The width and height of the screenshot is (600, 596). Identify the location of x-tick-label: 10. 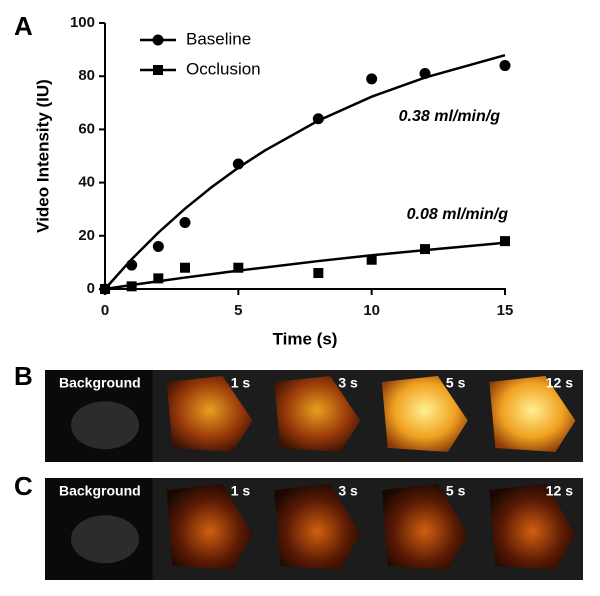
(371, 310).